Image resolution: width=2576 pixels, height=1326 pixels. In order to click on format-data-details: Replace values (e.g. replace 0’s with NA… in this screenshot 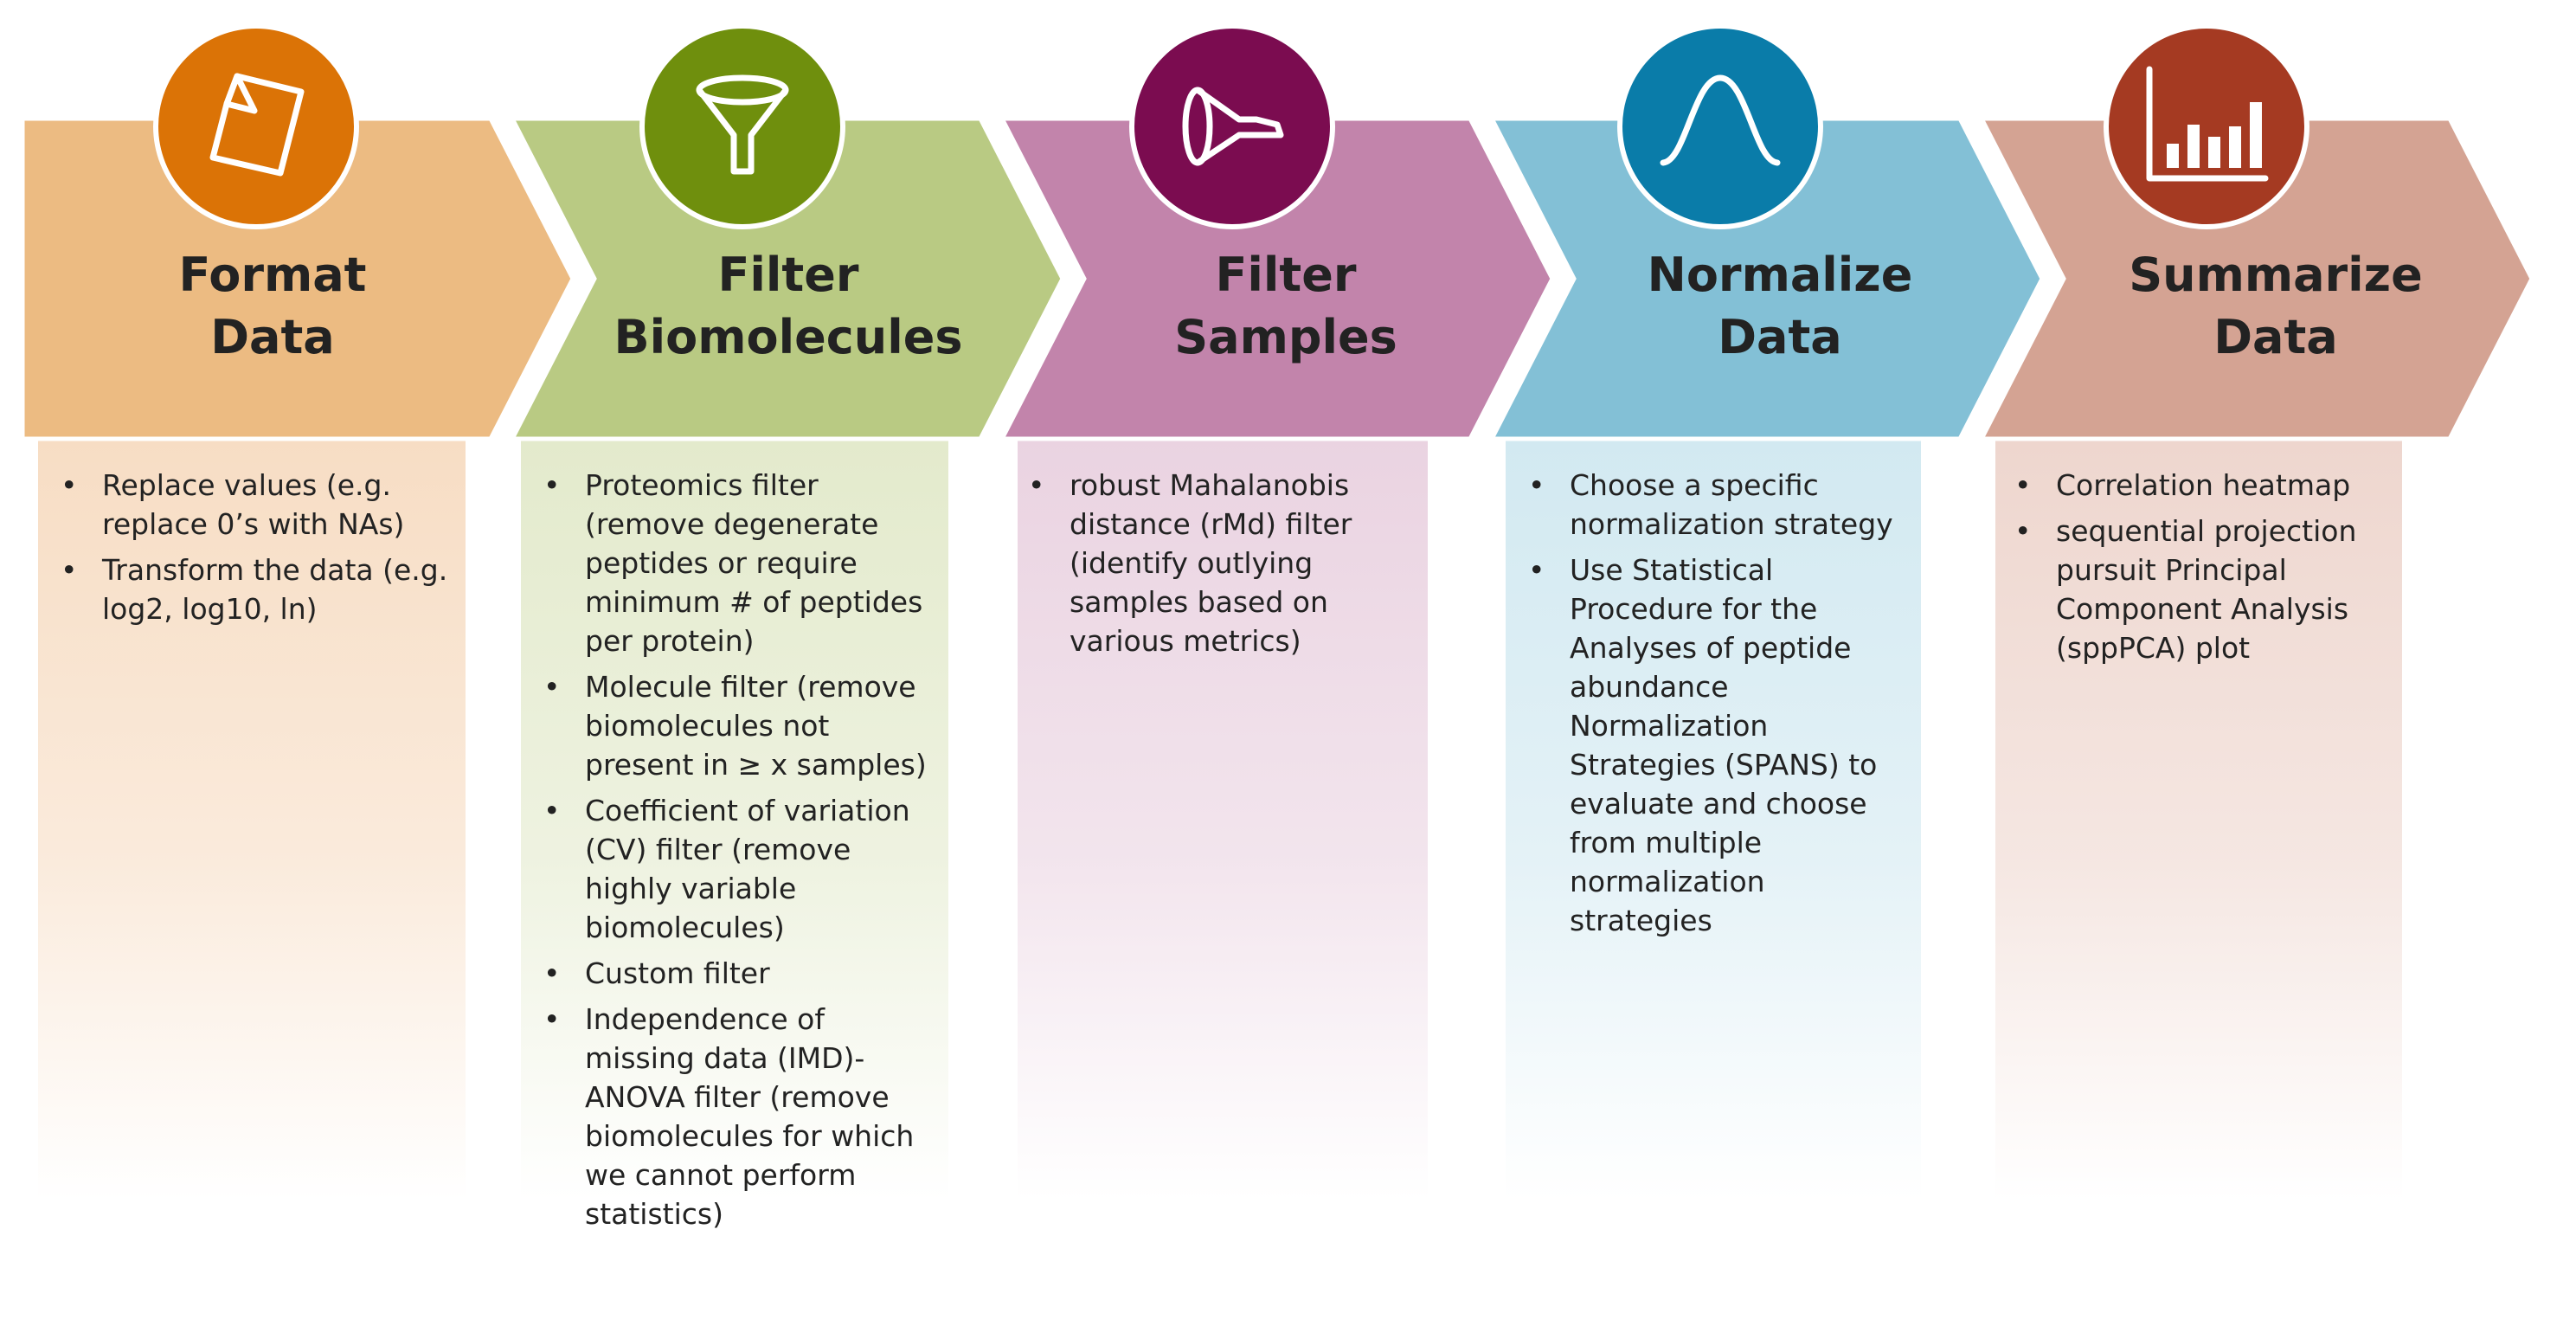, I will do `click(249, 550)`.